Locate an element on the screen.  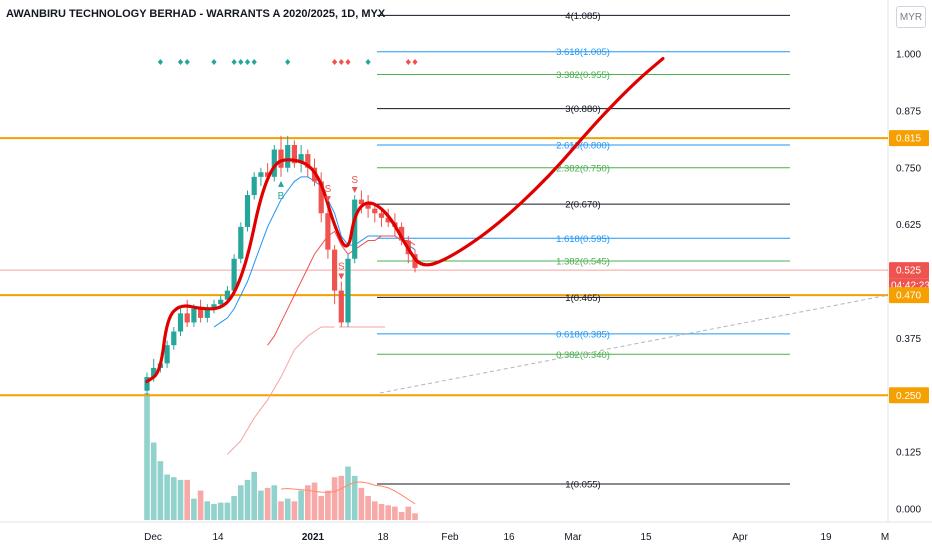
moving-averages is located at coordinates (314, 315).